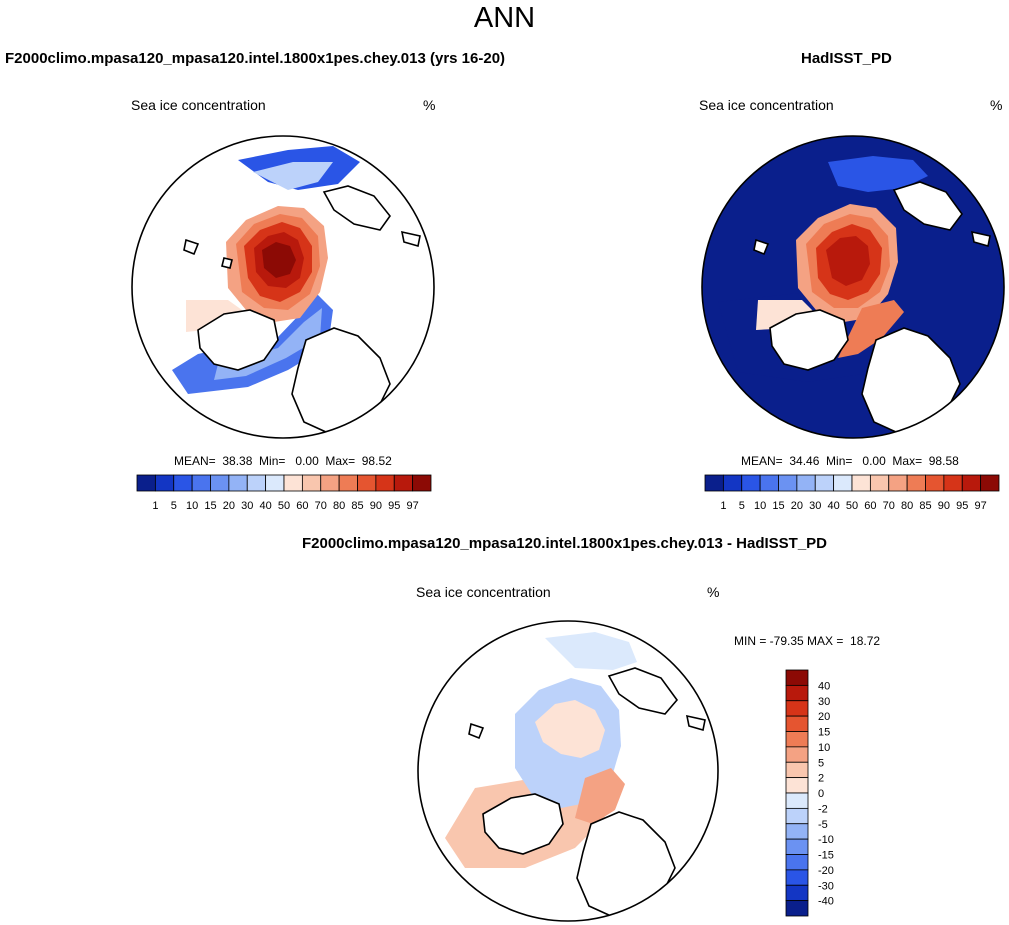  What do you see at coordinates (713, 592) in the screenshot?
I see `panel-3-units-label: %` at bounding box center [713, 592].